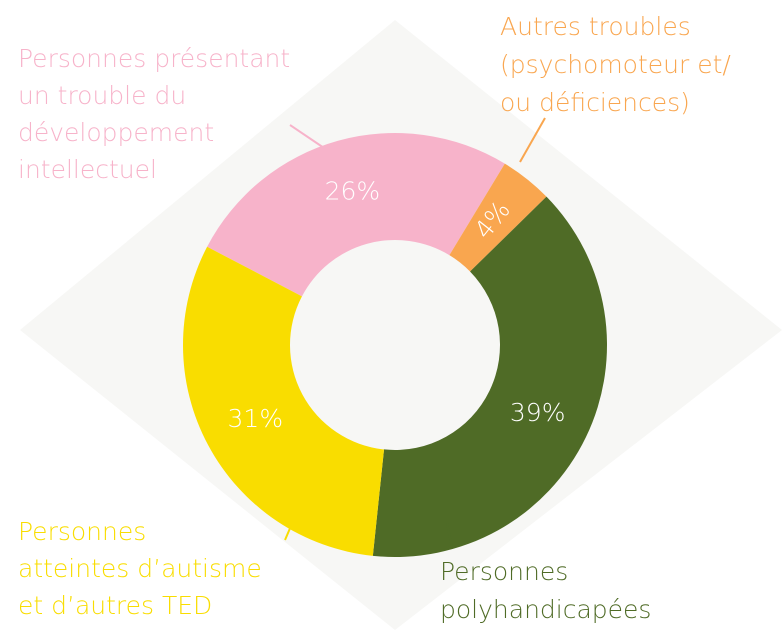 This screenshot has height=630, width=782. What do you see at coordinates (116, 132) in the screenshot?
I see `category-label: développement` at bounding box center [116, 132].